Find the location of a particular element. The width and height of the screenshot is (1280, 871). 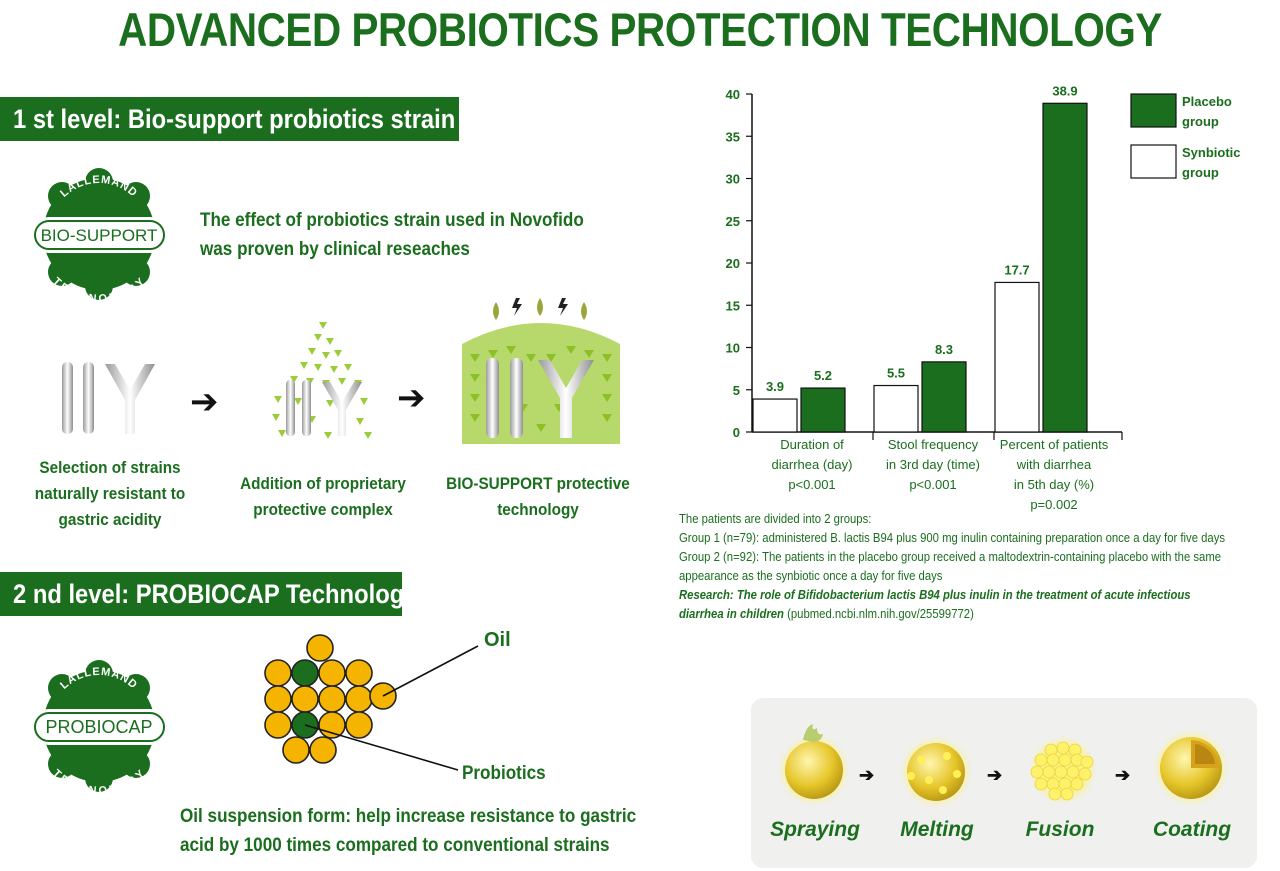

melting-icon is located at coordinates (936, 772).